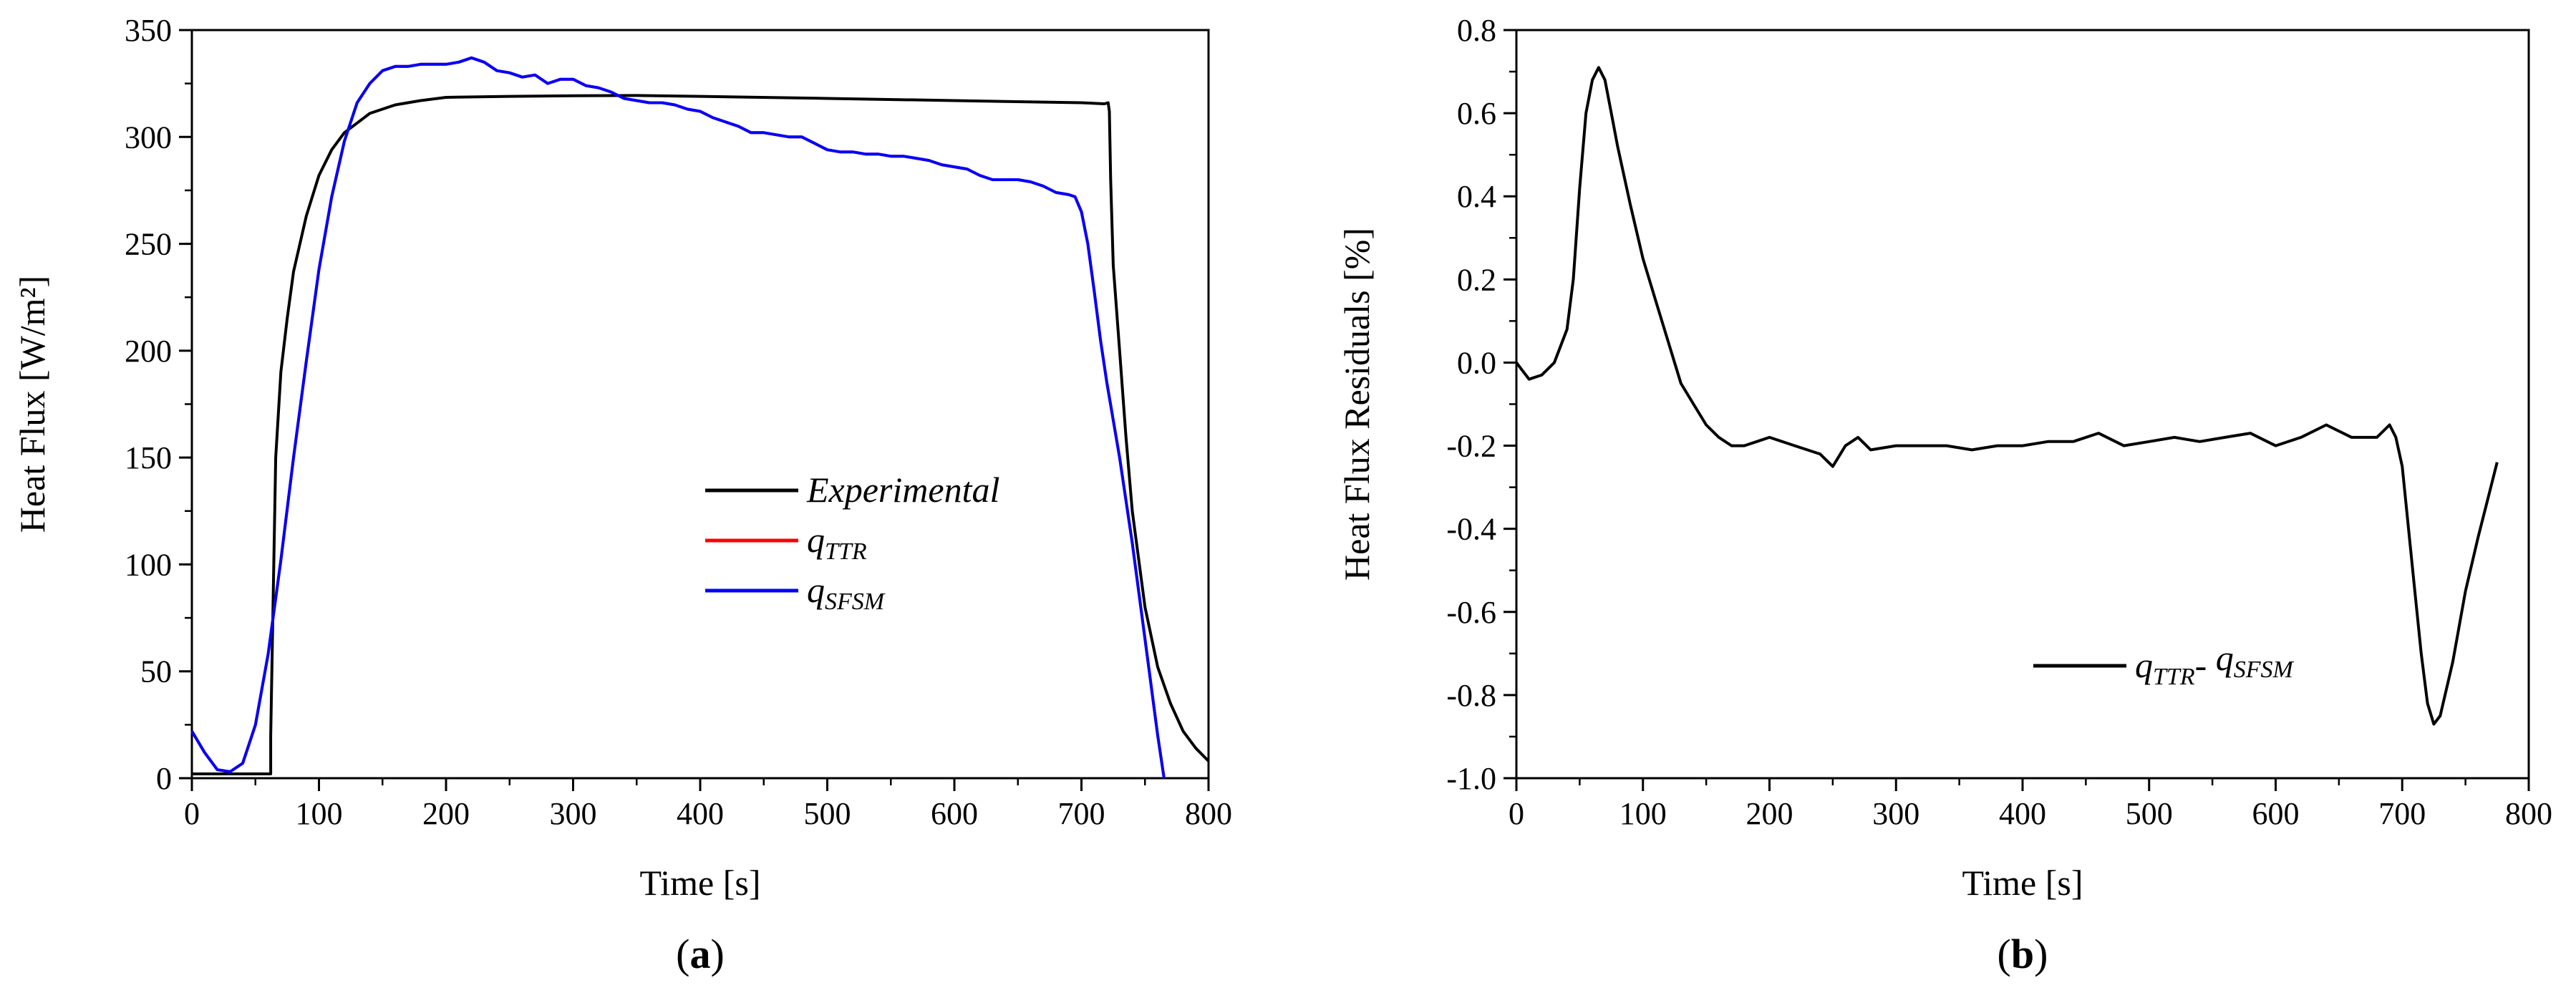 Image resolution: width=2576 pixels, height=1008 pixels. What do you see at coordinates (855, 601) in the screenshot?
I see `legend-text-sub: SFSM` at bounding box center [855, 601].